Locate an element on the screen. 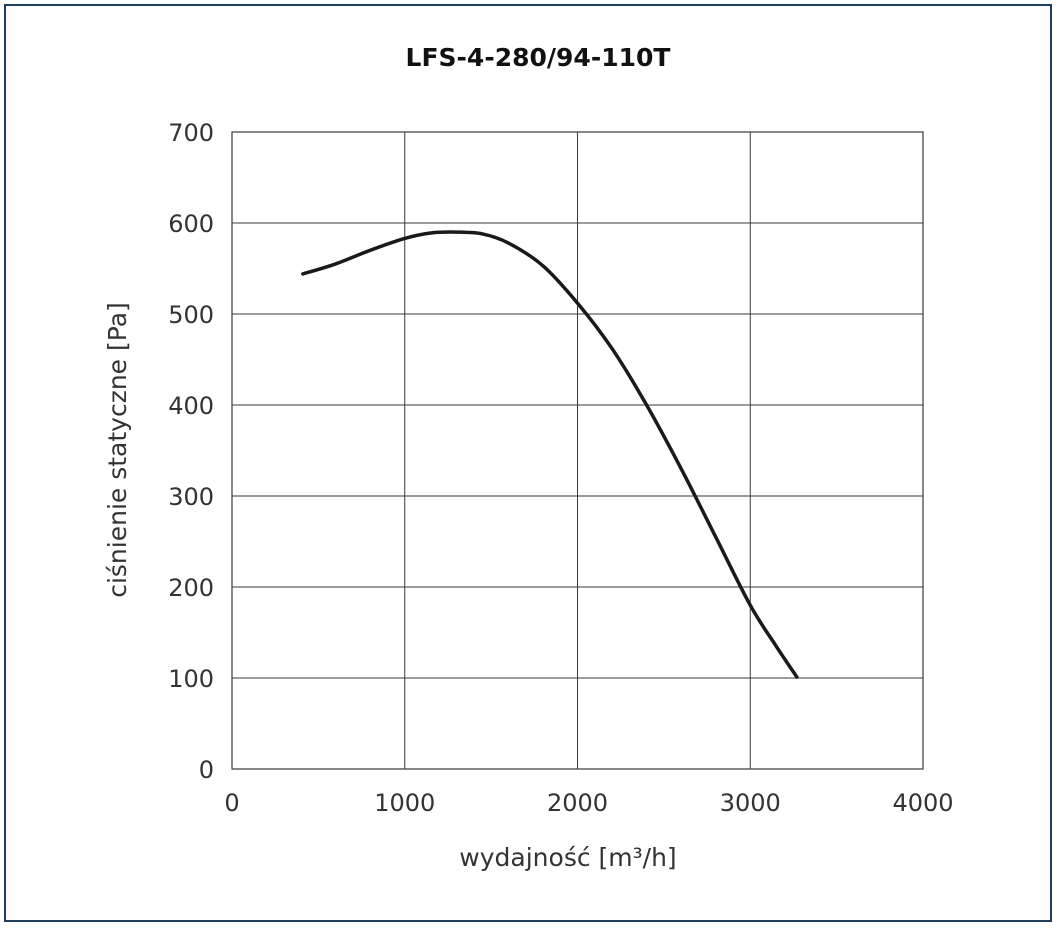 This screenshot has width=1060, height=930. x-tick-label: 1000 is located at coordinates (404, 803).